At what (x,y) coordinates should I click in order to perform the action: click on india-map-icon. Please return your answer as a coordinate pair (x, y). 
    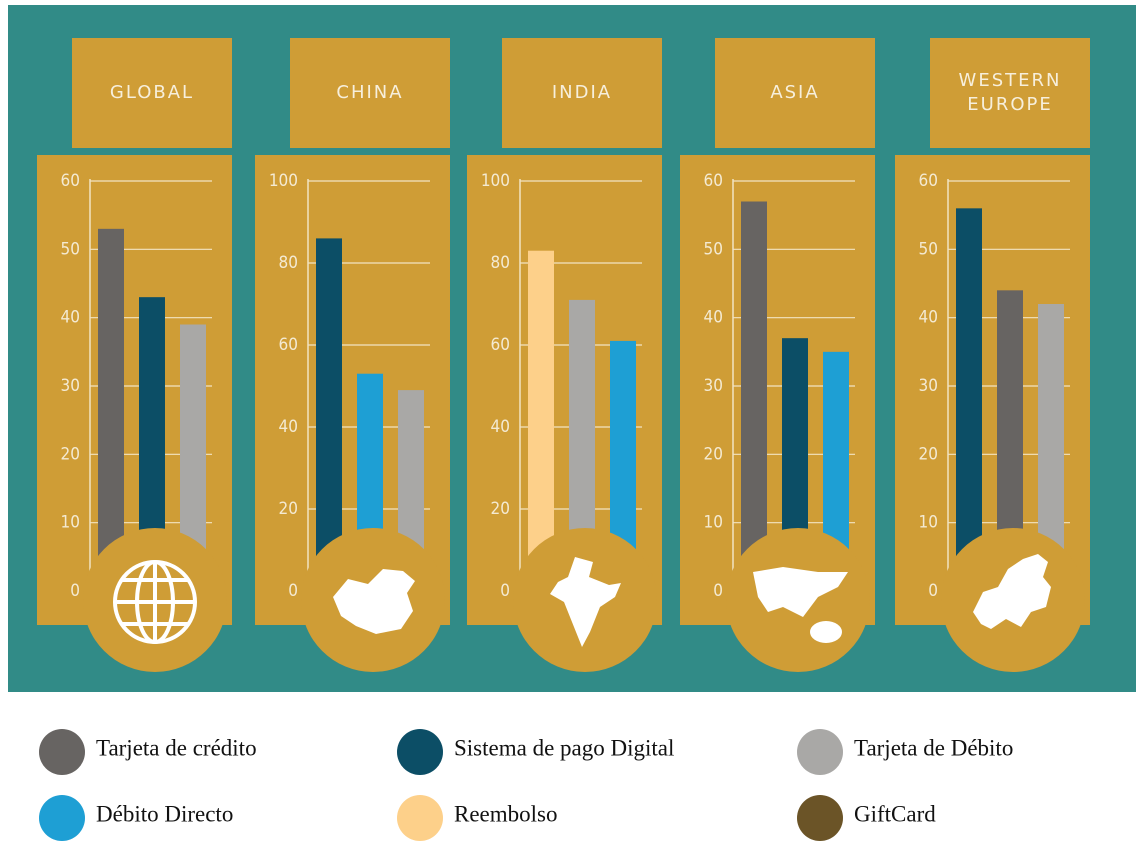
    Looking at the image, I should click on (585, 602).